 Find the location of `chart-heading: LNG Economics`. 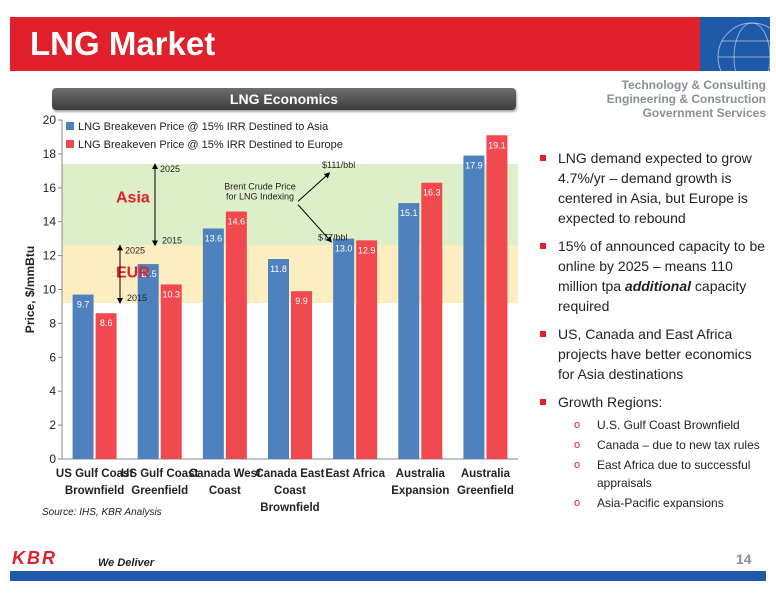

chart-heading: LNG Economics is located at coordinates (284, 99).